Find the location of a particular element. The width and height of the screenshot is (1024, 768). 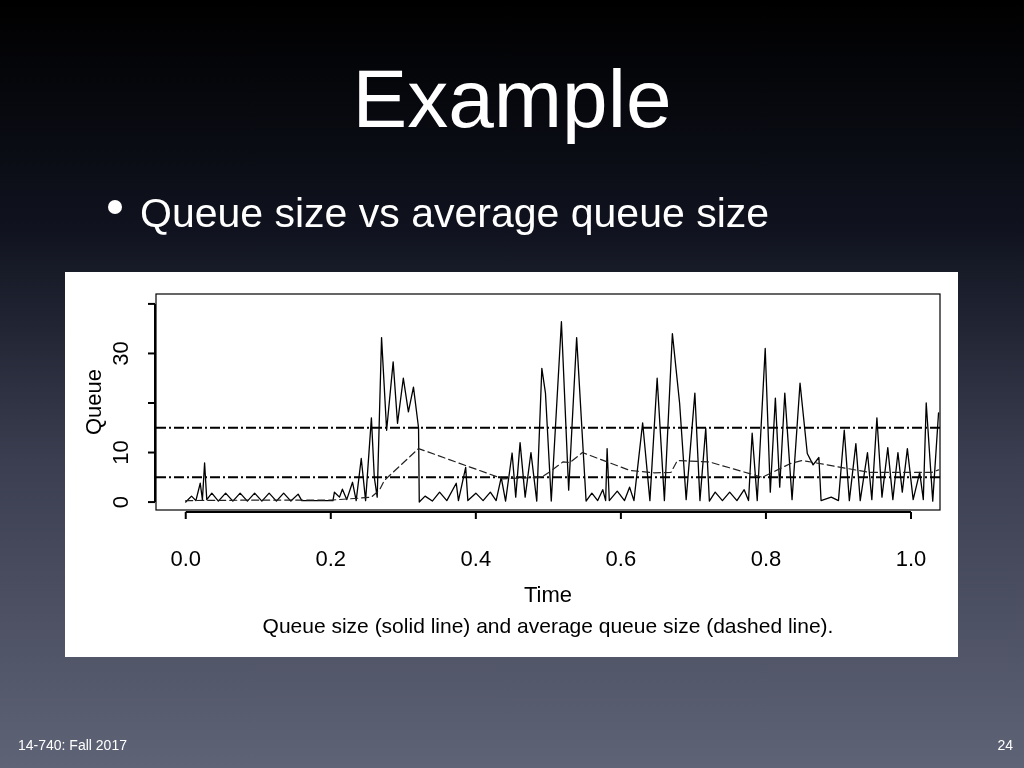

x-tick-label: 0.6 is located at coordinates (621, 558).